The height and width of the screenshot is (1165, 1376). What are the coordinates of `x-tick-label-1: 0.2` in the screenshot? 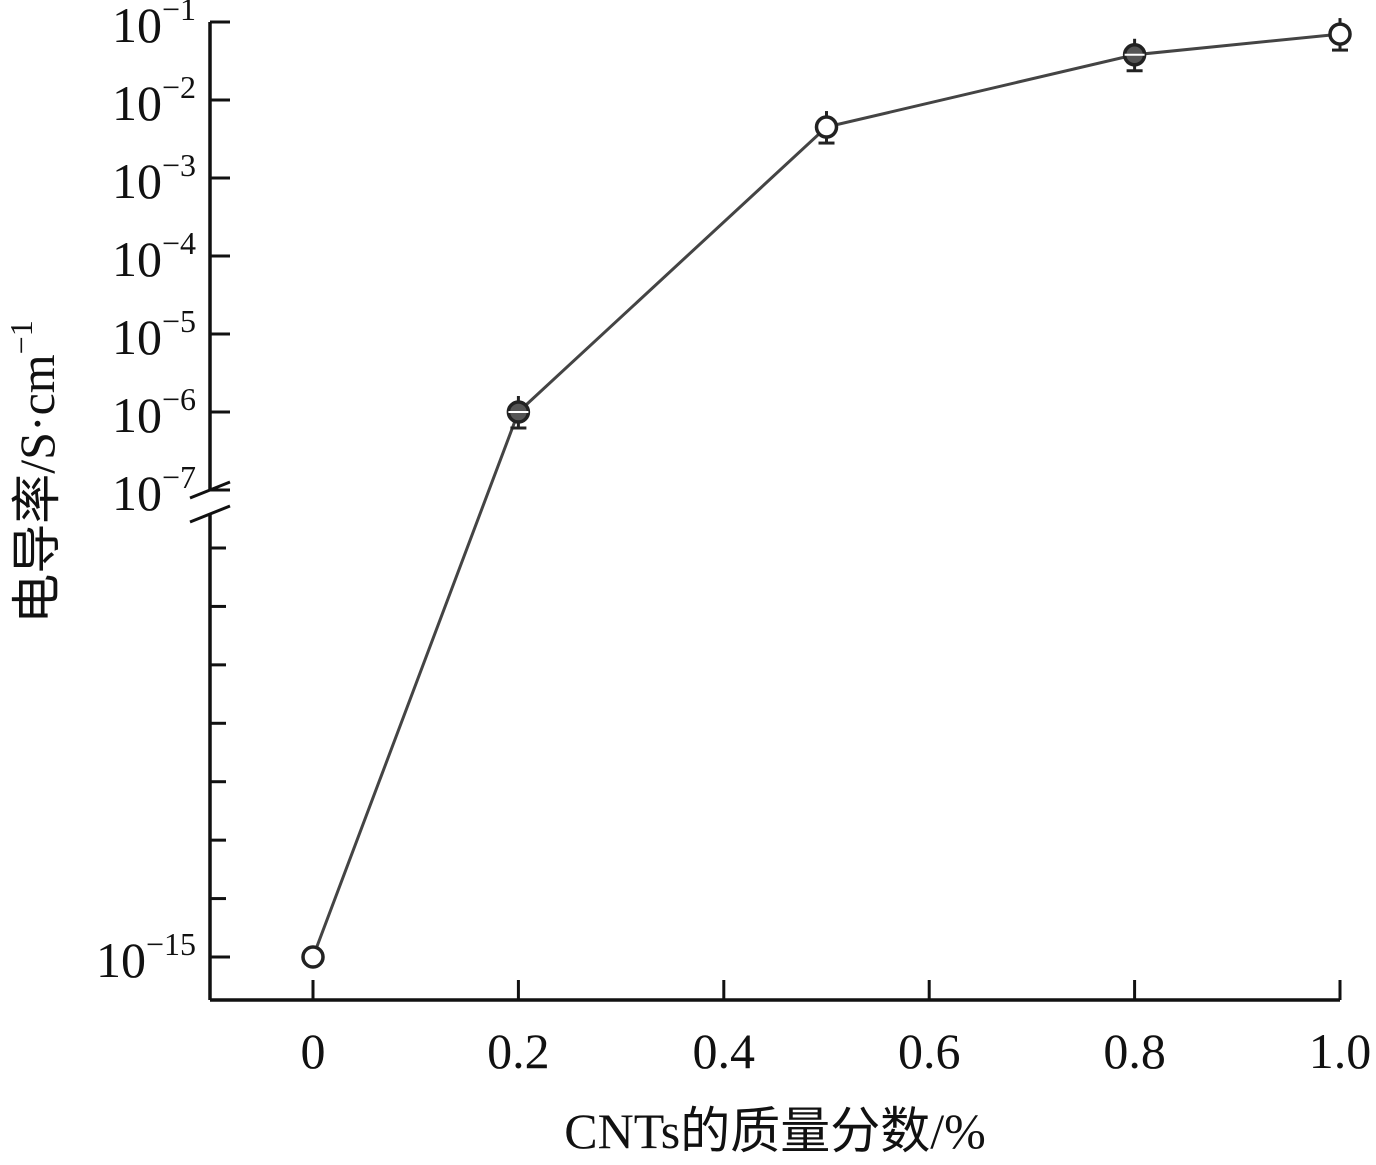 It's located at (518, 1051).